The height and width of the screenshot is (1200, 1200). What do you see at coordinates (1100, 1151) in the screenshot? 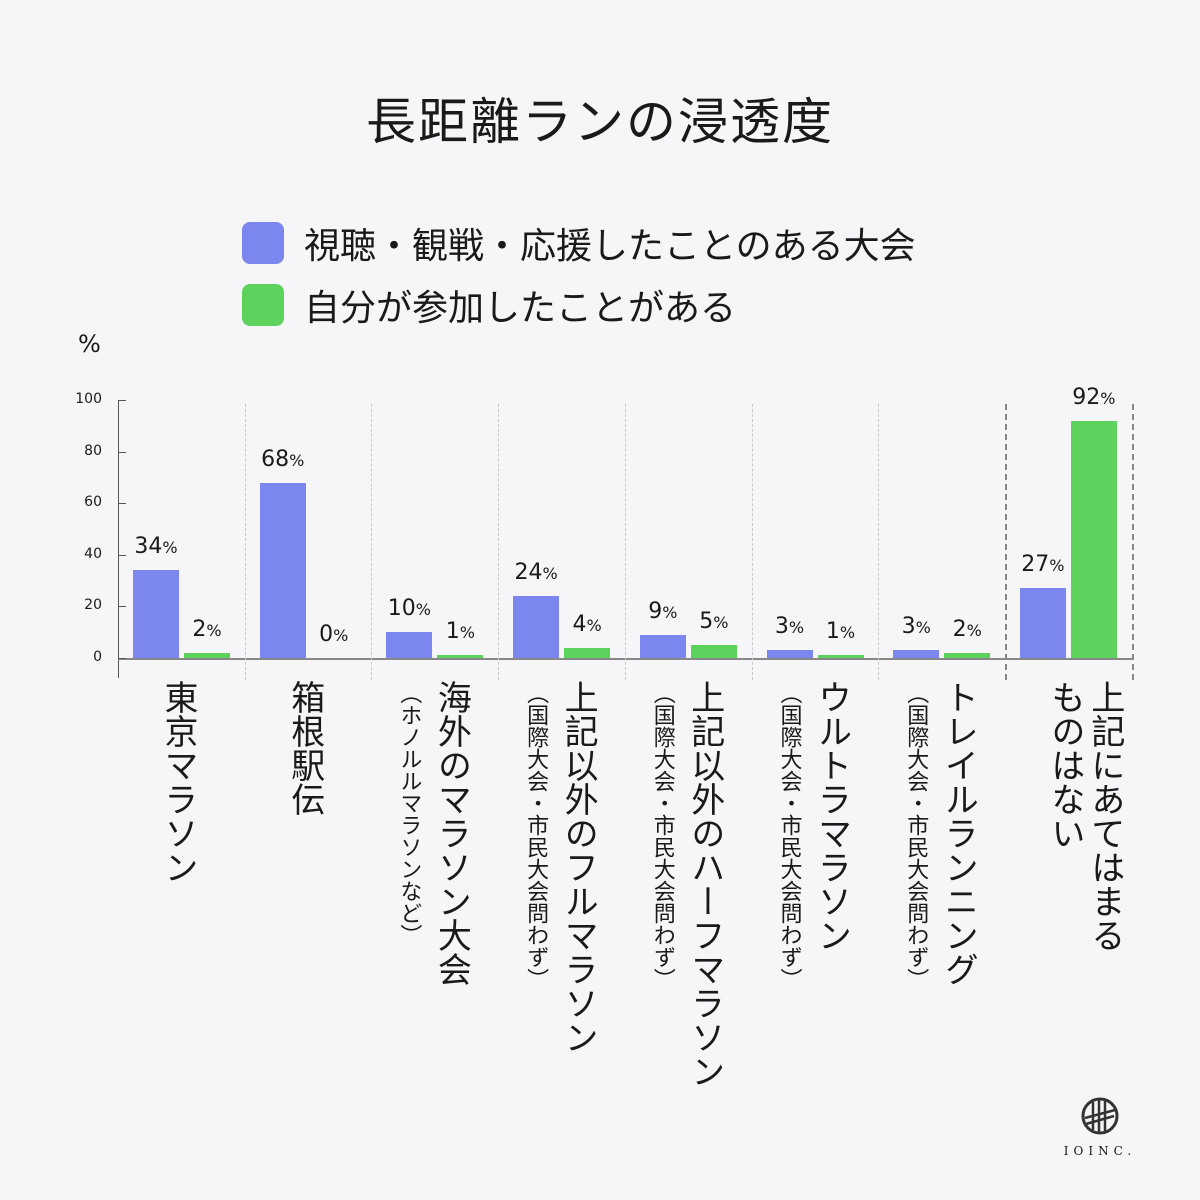
I see `logo-text: IOINC.` at bounding box center [1100, 1151].